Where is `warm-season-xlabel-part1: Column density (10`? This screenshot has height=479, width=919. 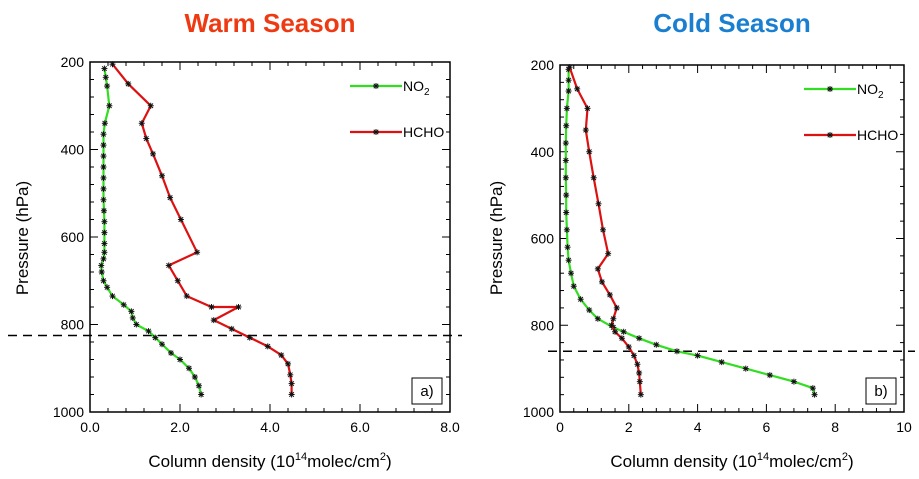
warm-season-xlabel-part1: Column density (10 is located at coordinates (221, 461).